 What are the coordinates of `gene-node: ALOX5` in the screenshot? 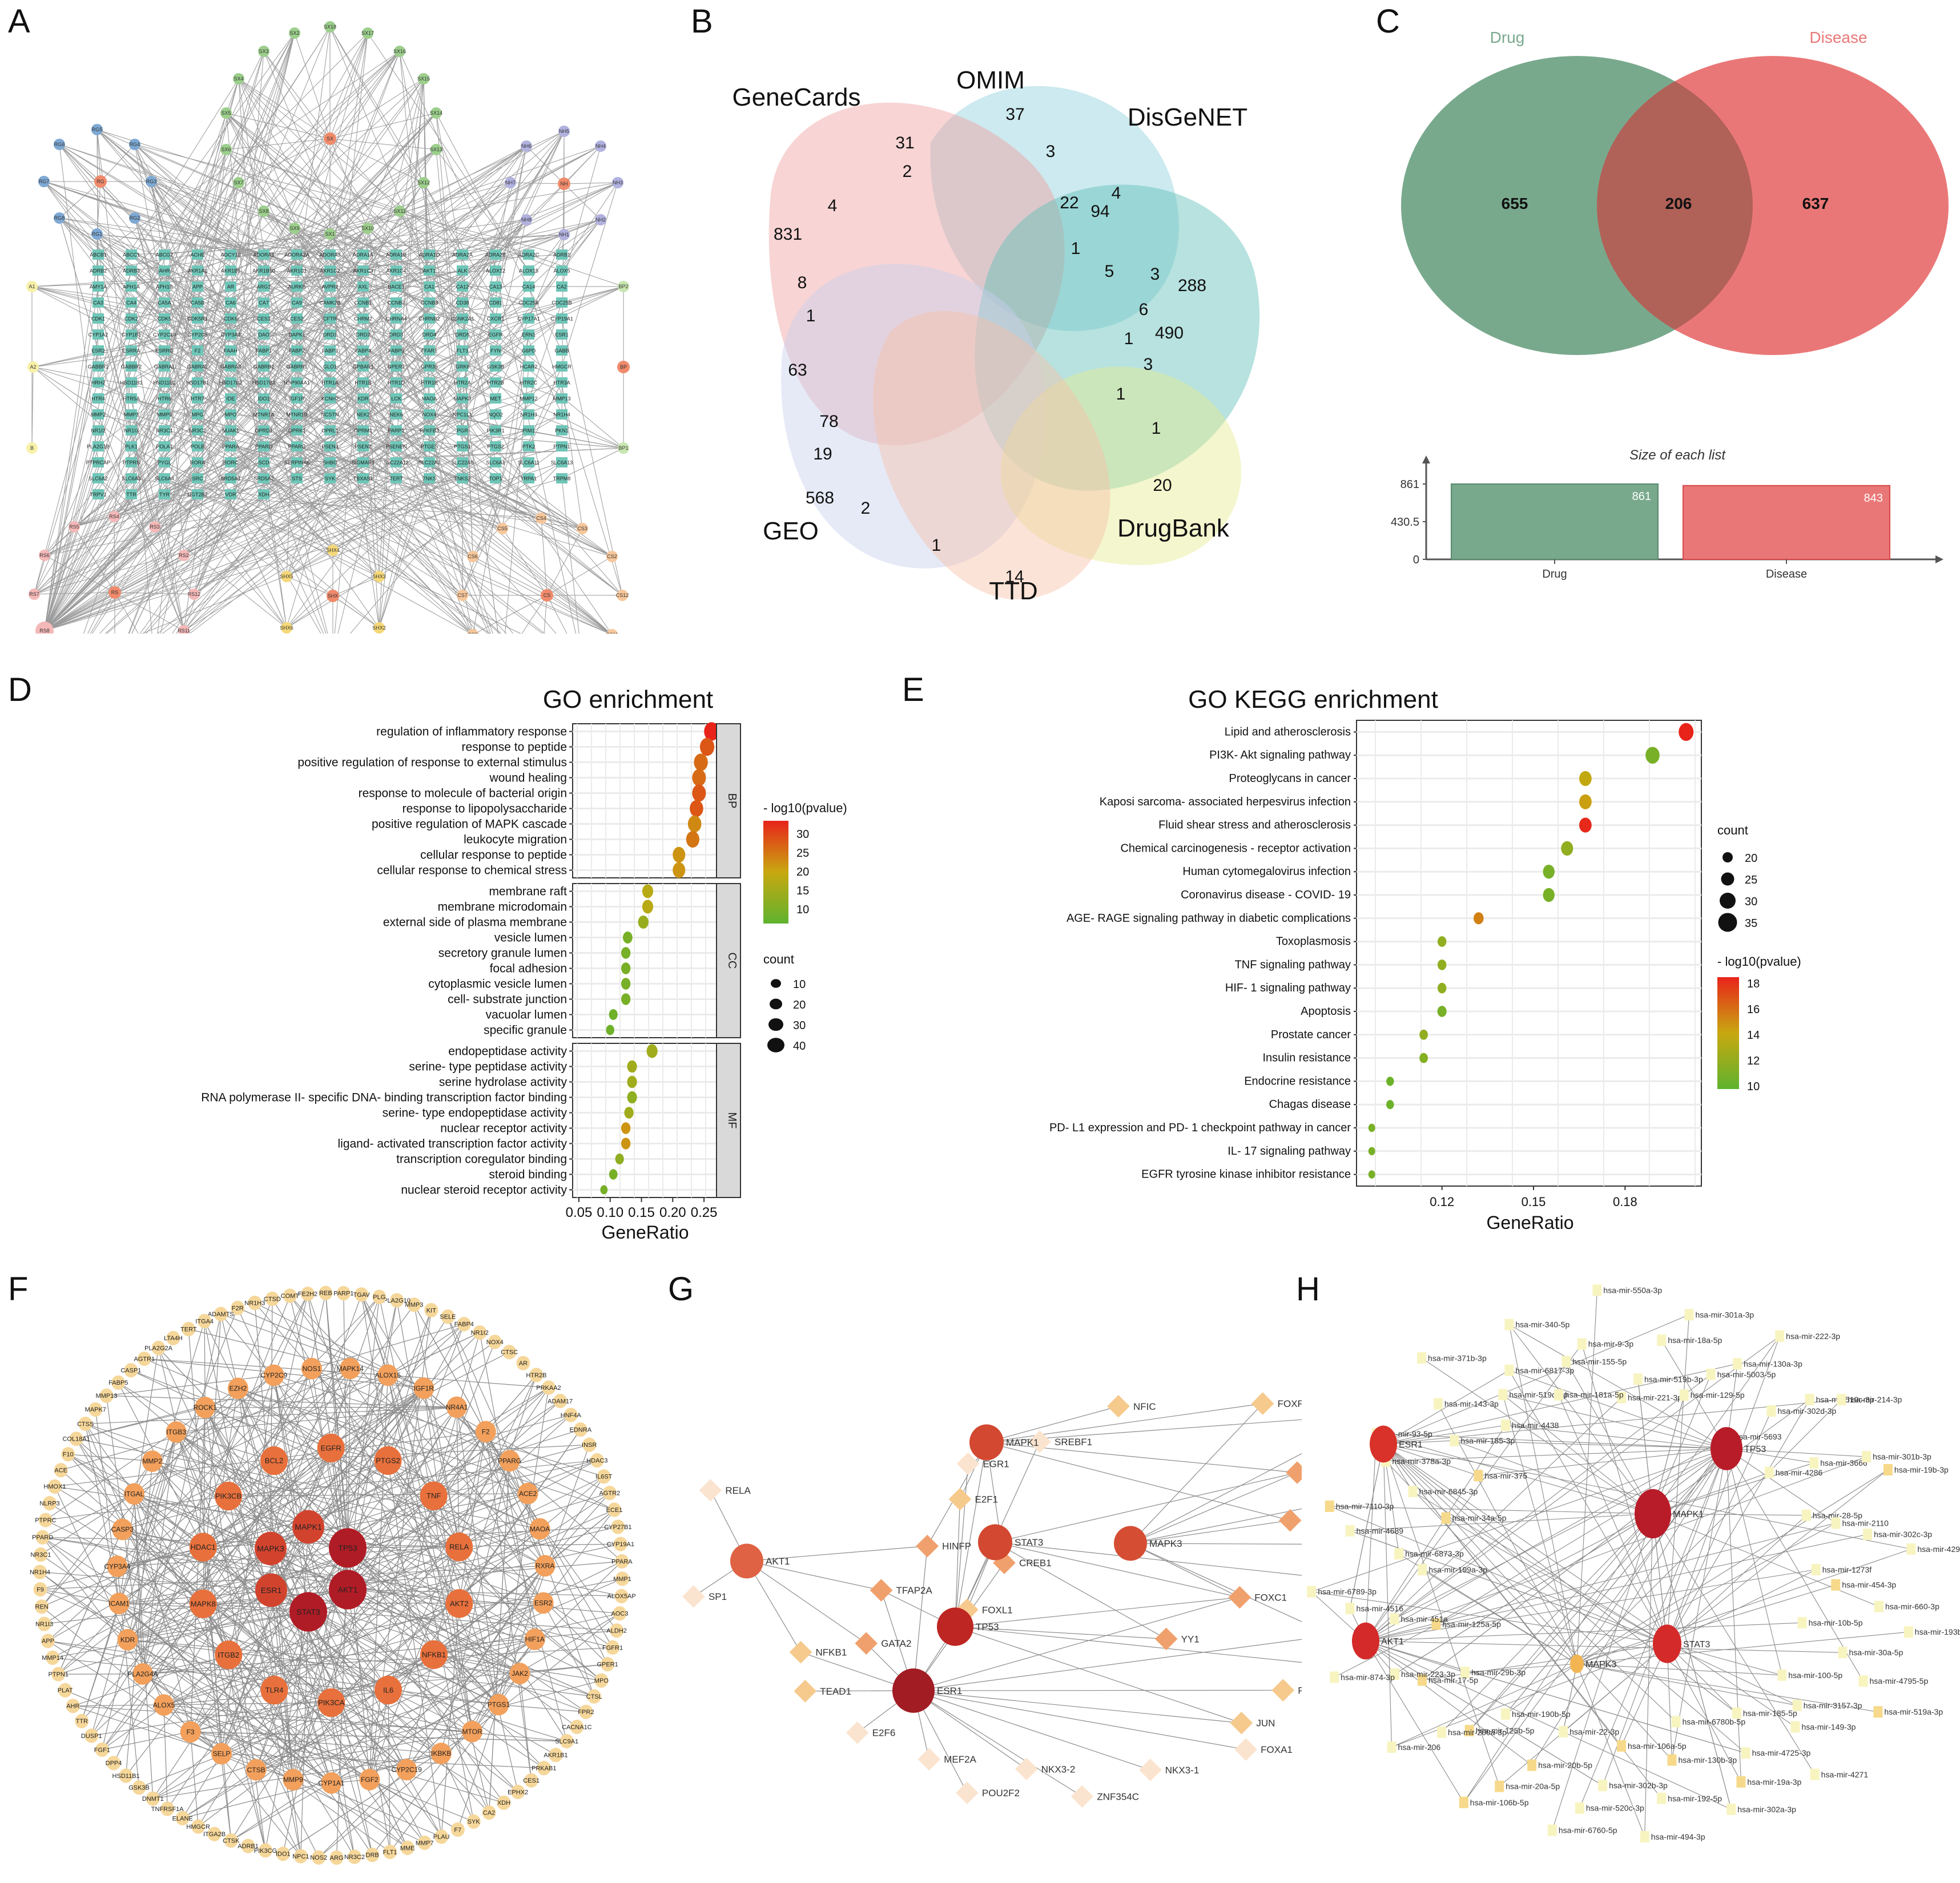 It's located at (164, 1705).